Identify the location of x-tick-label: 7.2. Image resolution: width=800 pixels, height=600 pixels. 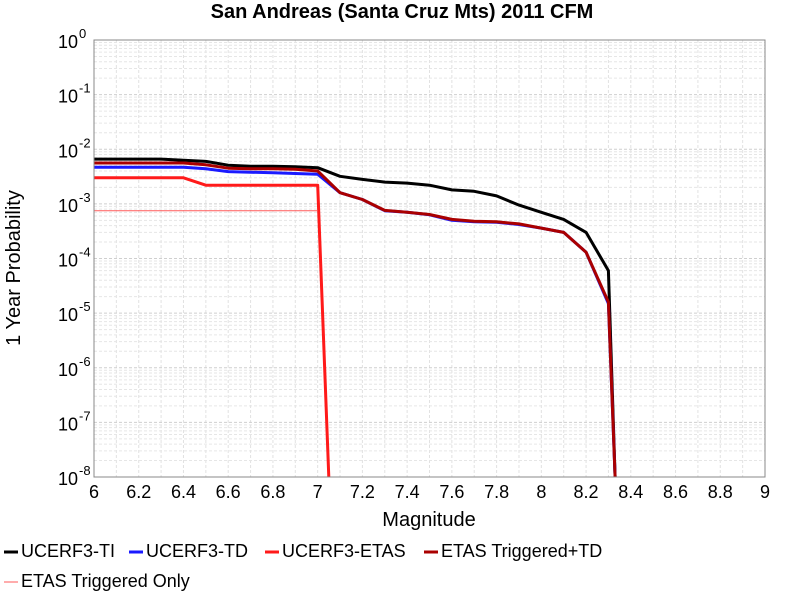
(362, 492).